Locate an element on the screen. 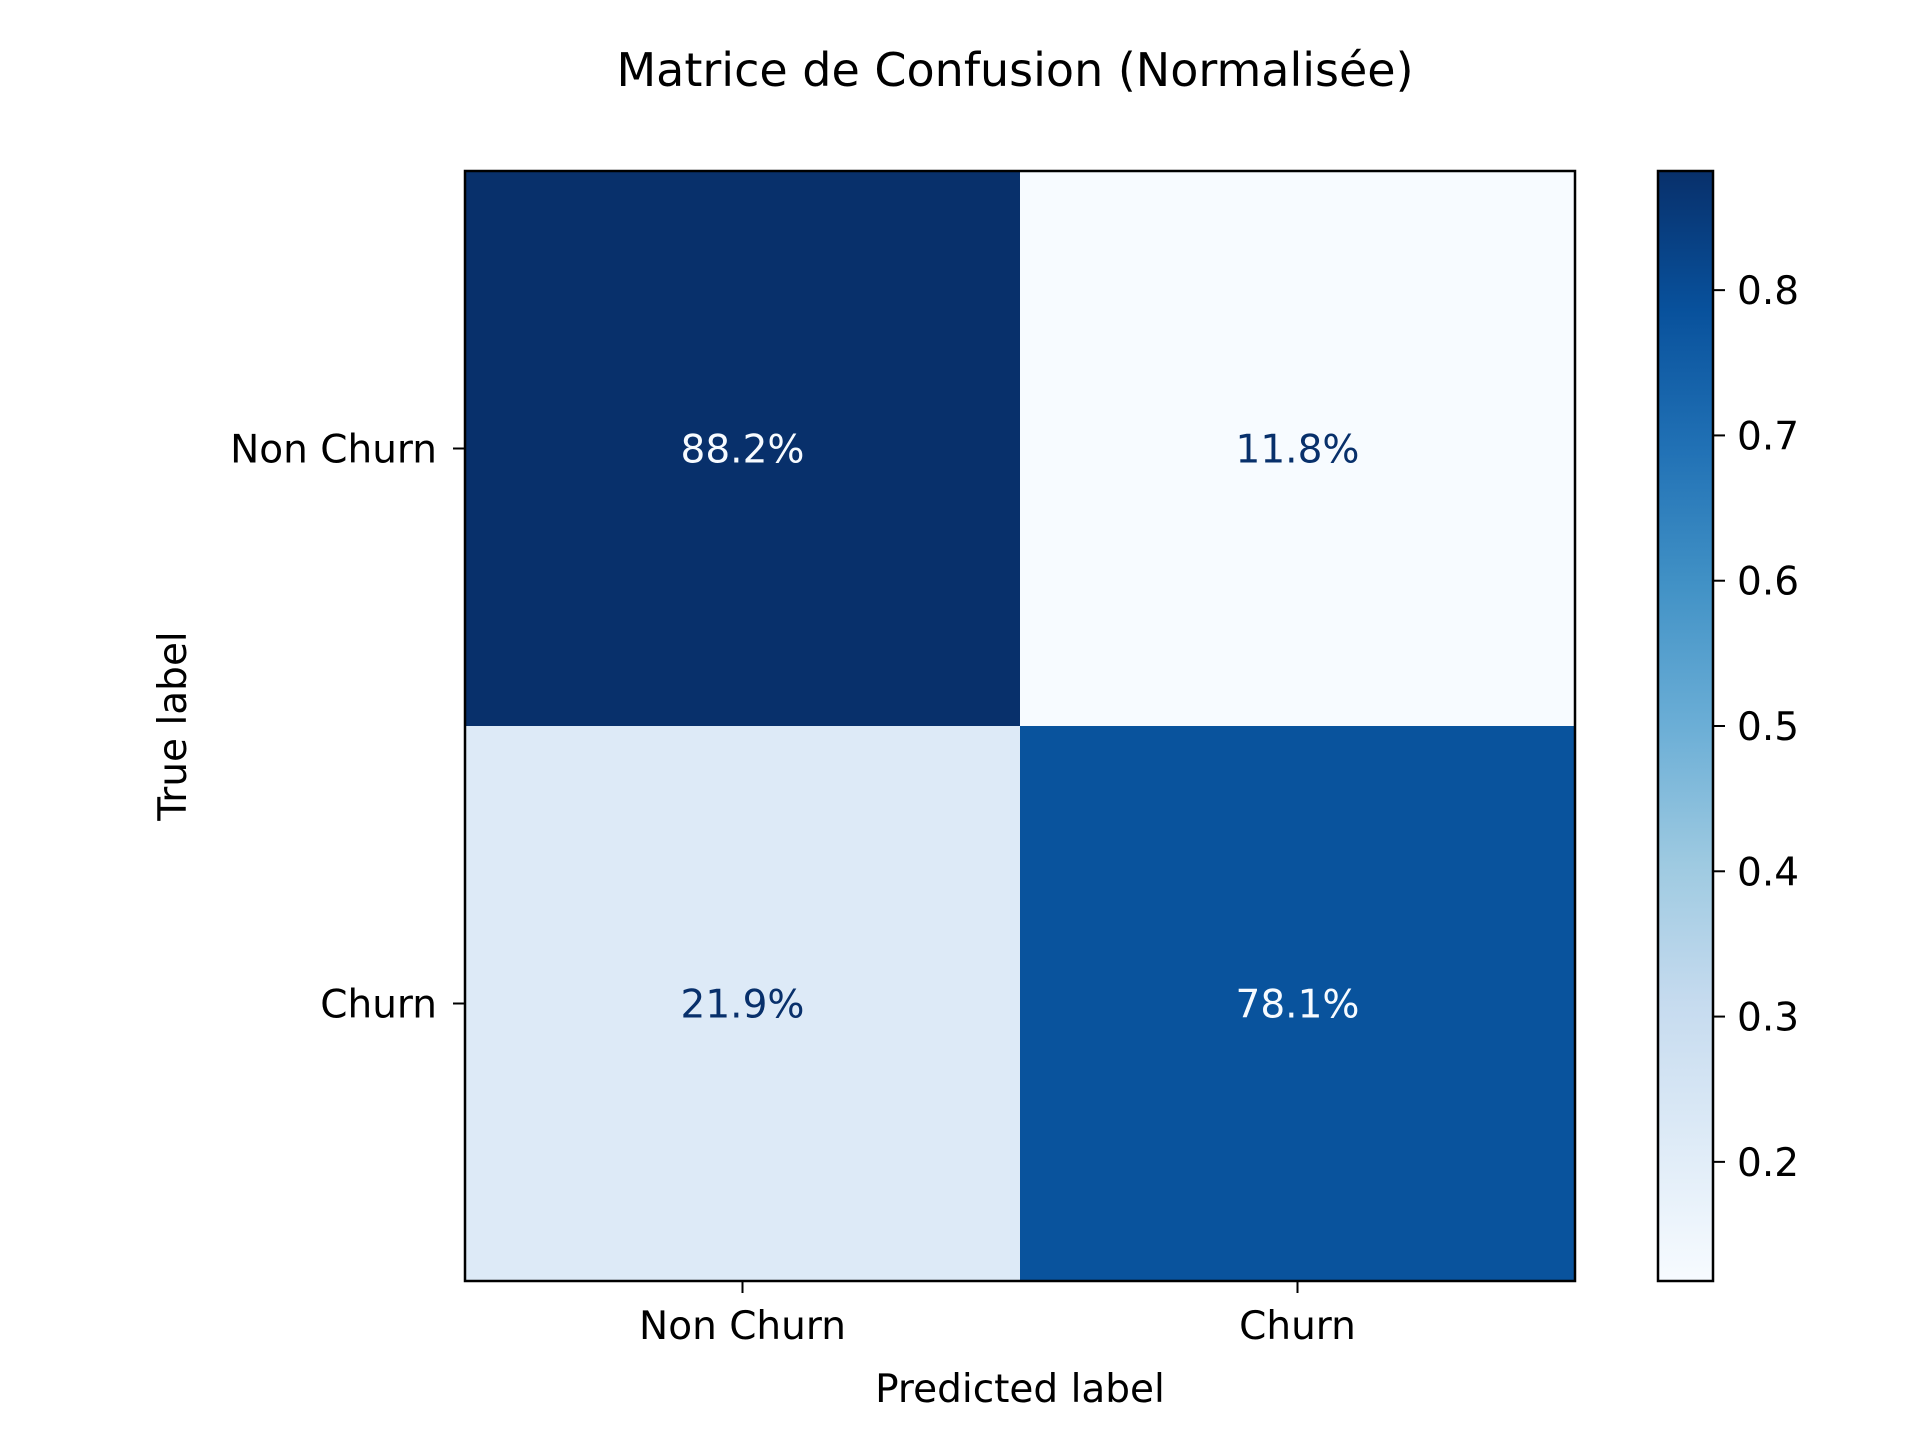 Image resolution: width=1920 pixels, height=1440 pixels. cell-value-label: 88.2% is located at coordinates (743, 450).